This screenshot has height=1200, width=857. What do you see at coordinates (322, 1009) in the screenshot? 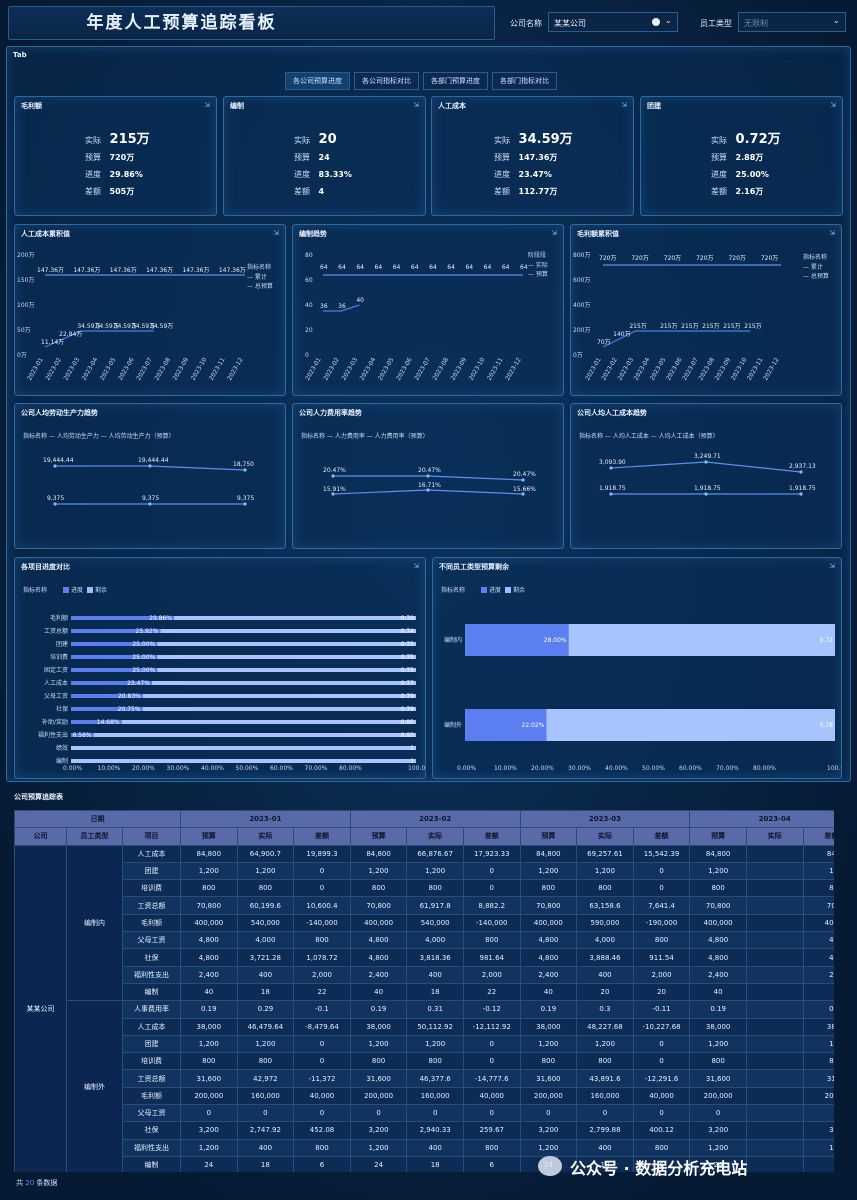
I see `value-cell: -0.1` at bounding box center [322, 1009].